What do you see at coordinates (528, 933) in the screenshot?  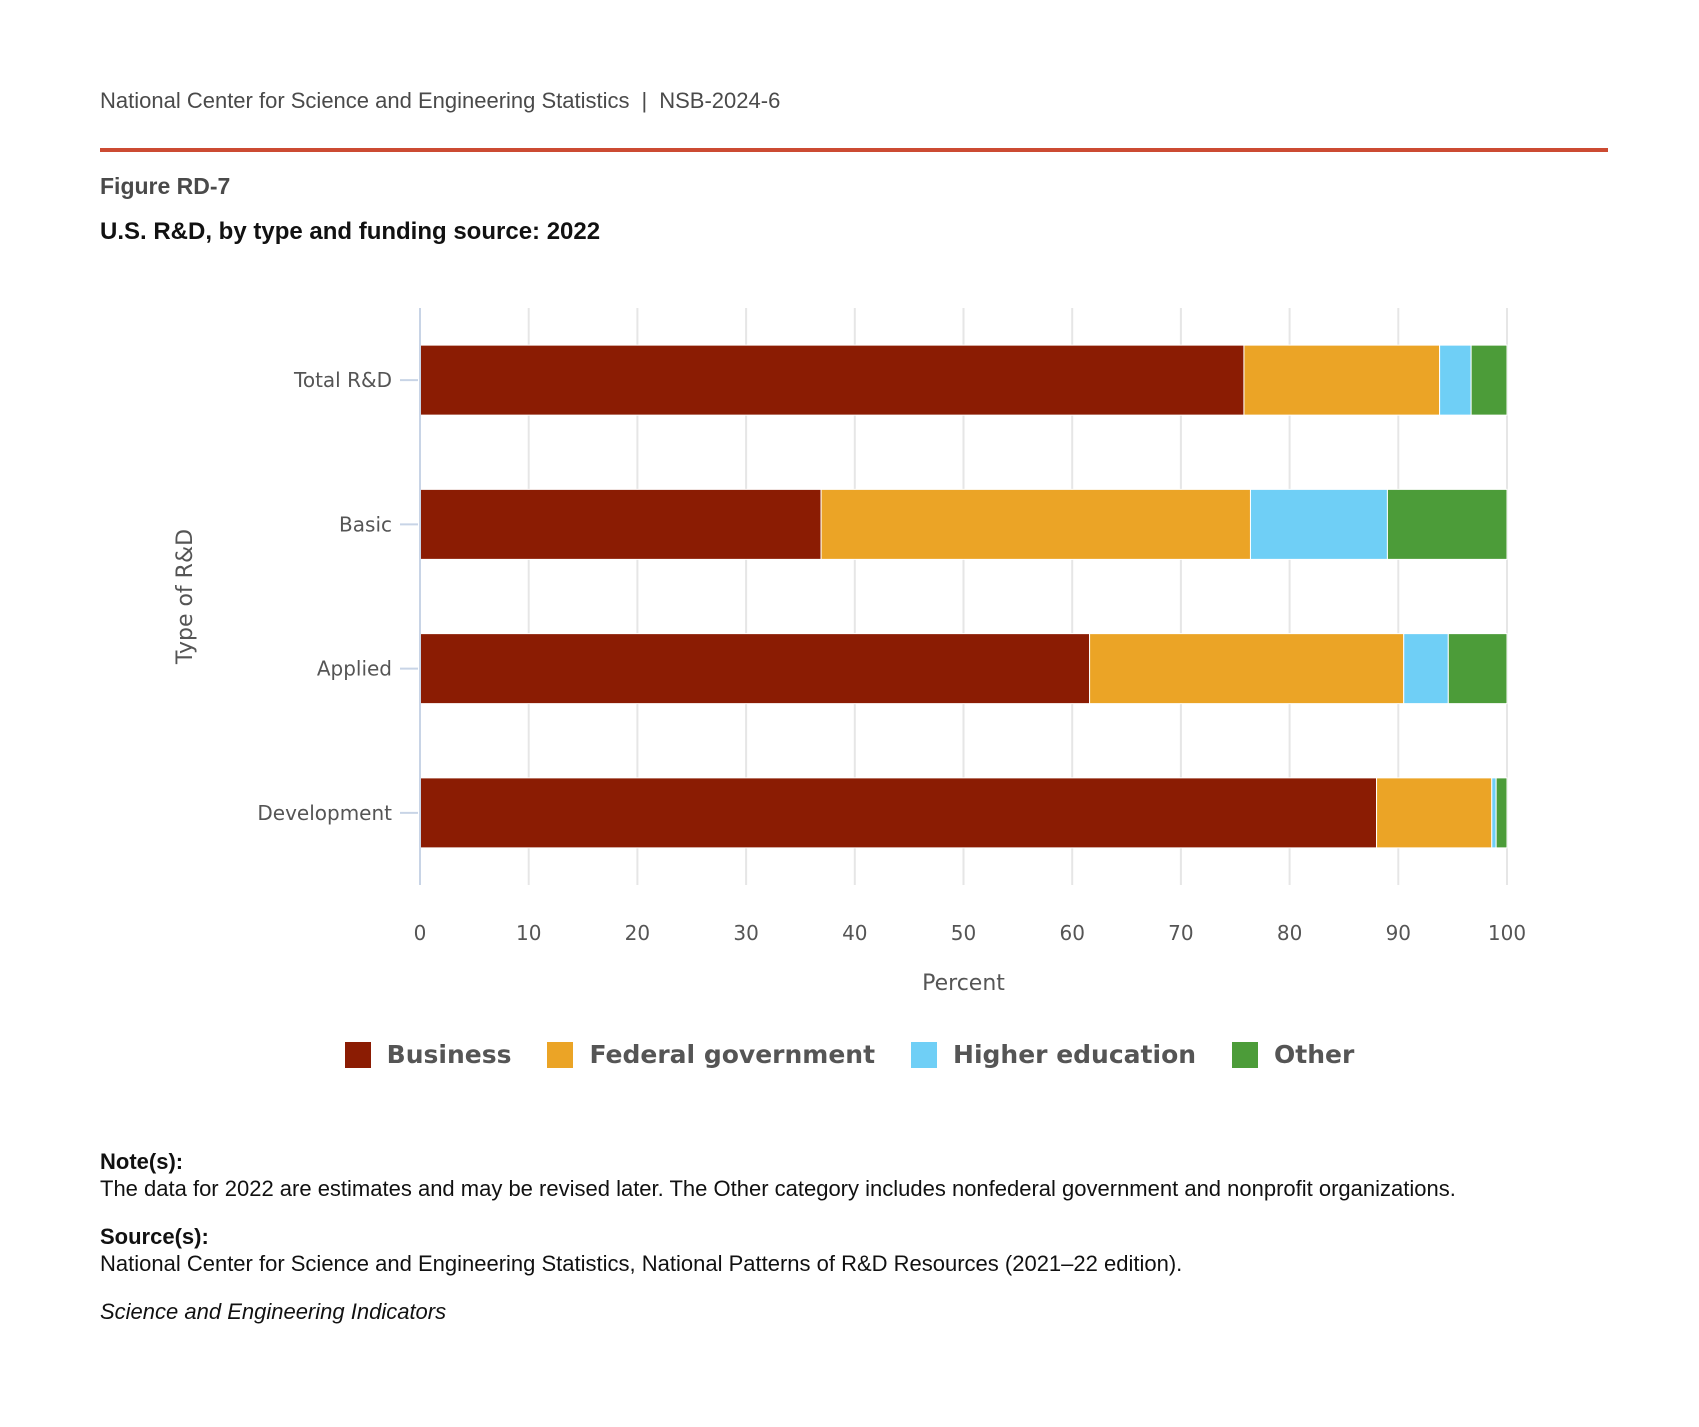 I see `x-tick-label: 10` at bounding box center [528, 933].